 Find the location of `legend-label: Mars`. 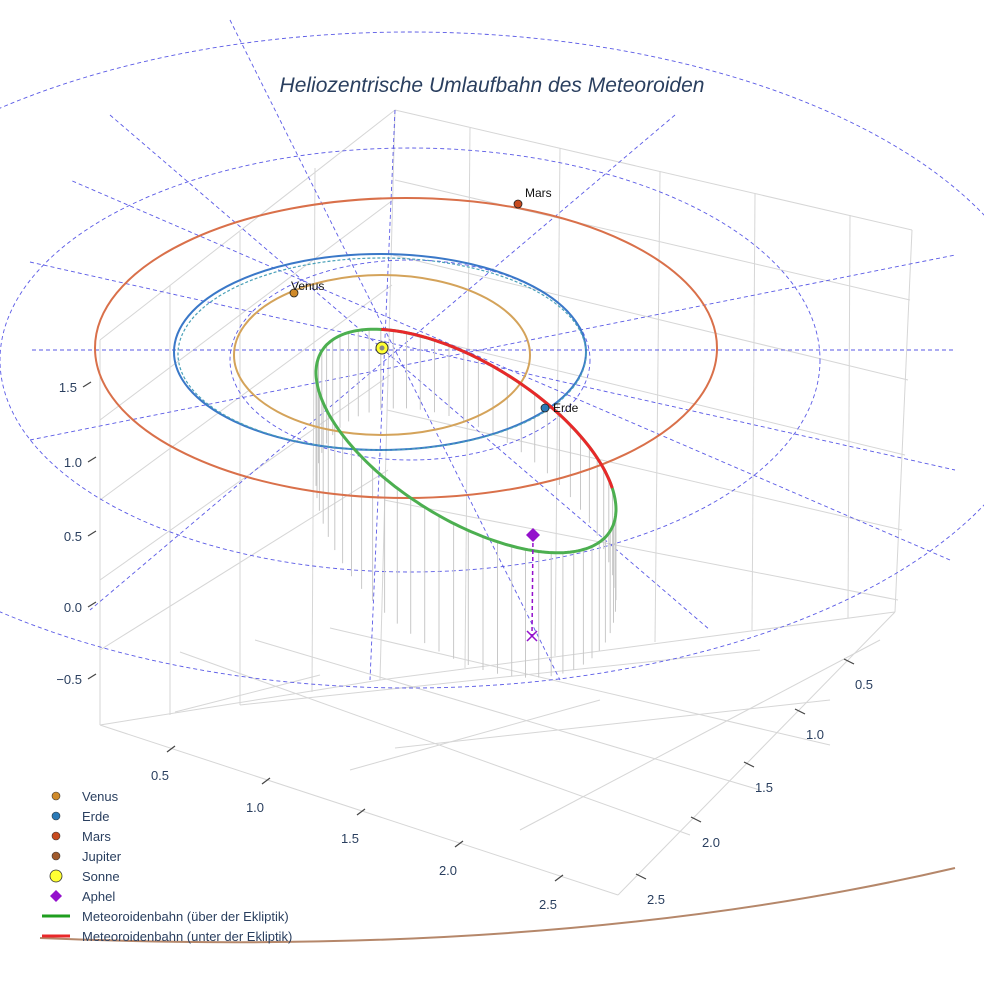

legend-label: Mars is located at coordinates (96, 836).